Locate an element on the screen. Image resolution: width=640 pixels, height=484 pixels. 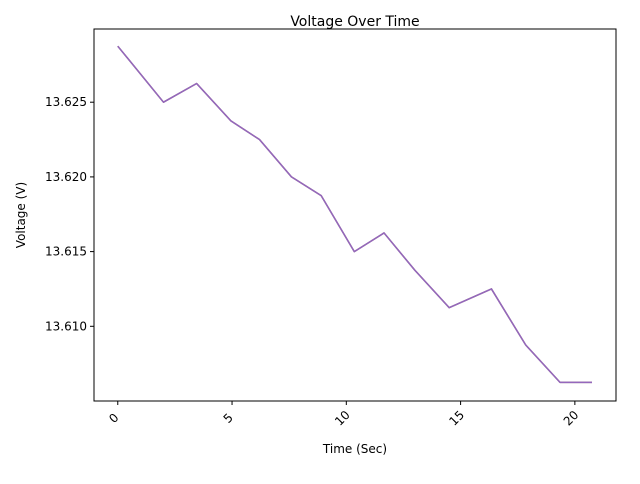
y-tick-label: 13.620 is located at coordinates (66, 177).